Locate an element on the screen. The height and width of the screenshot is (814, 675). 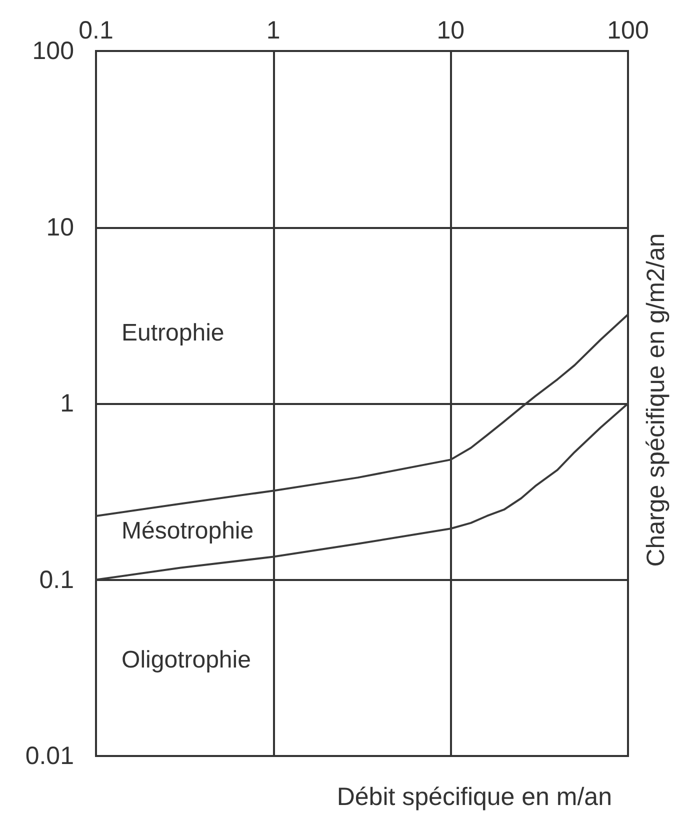
x-tick-label: 1 is located at coordinates (273, 30).